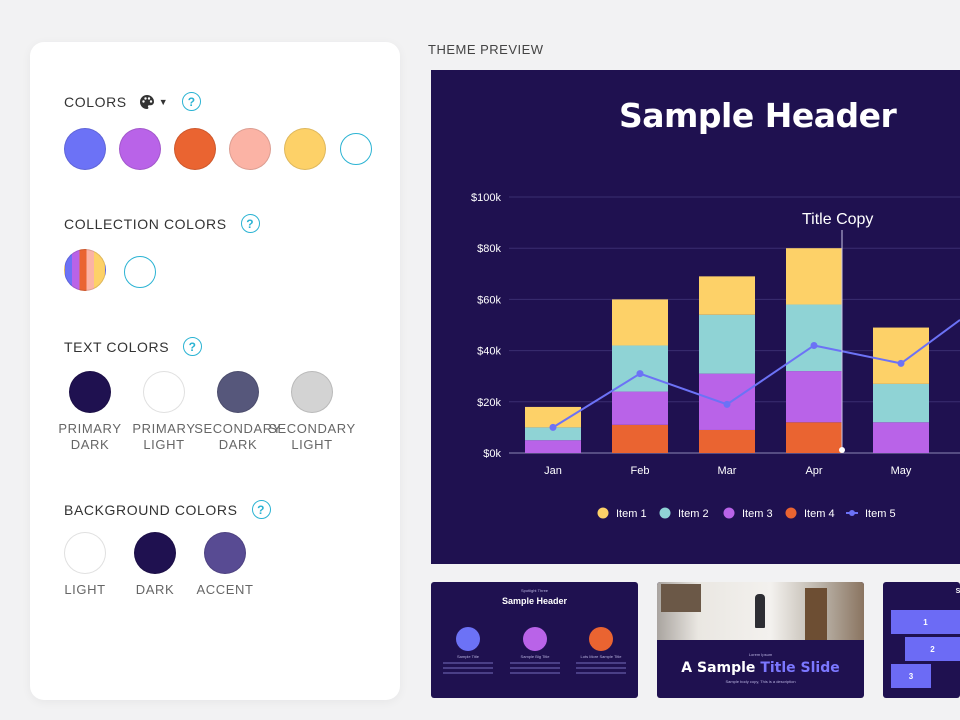 The height and width of the screenshot is (720, 960). What do you see at coordinates (693, 514) in the screenshot?
I see `legend-label: Item 2` at bounding box center [693, 514].